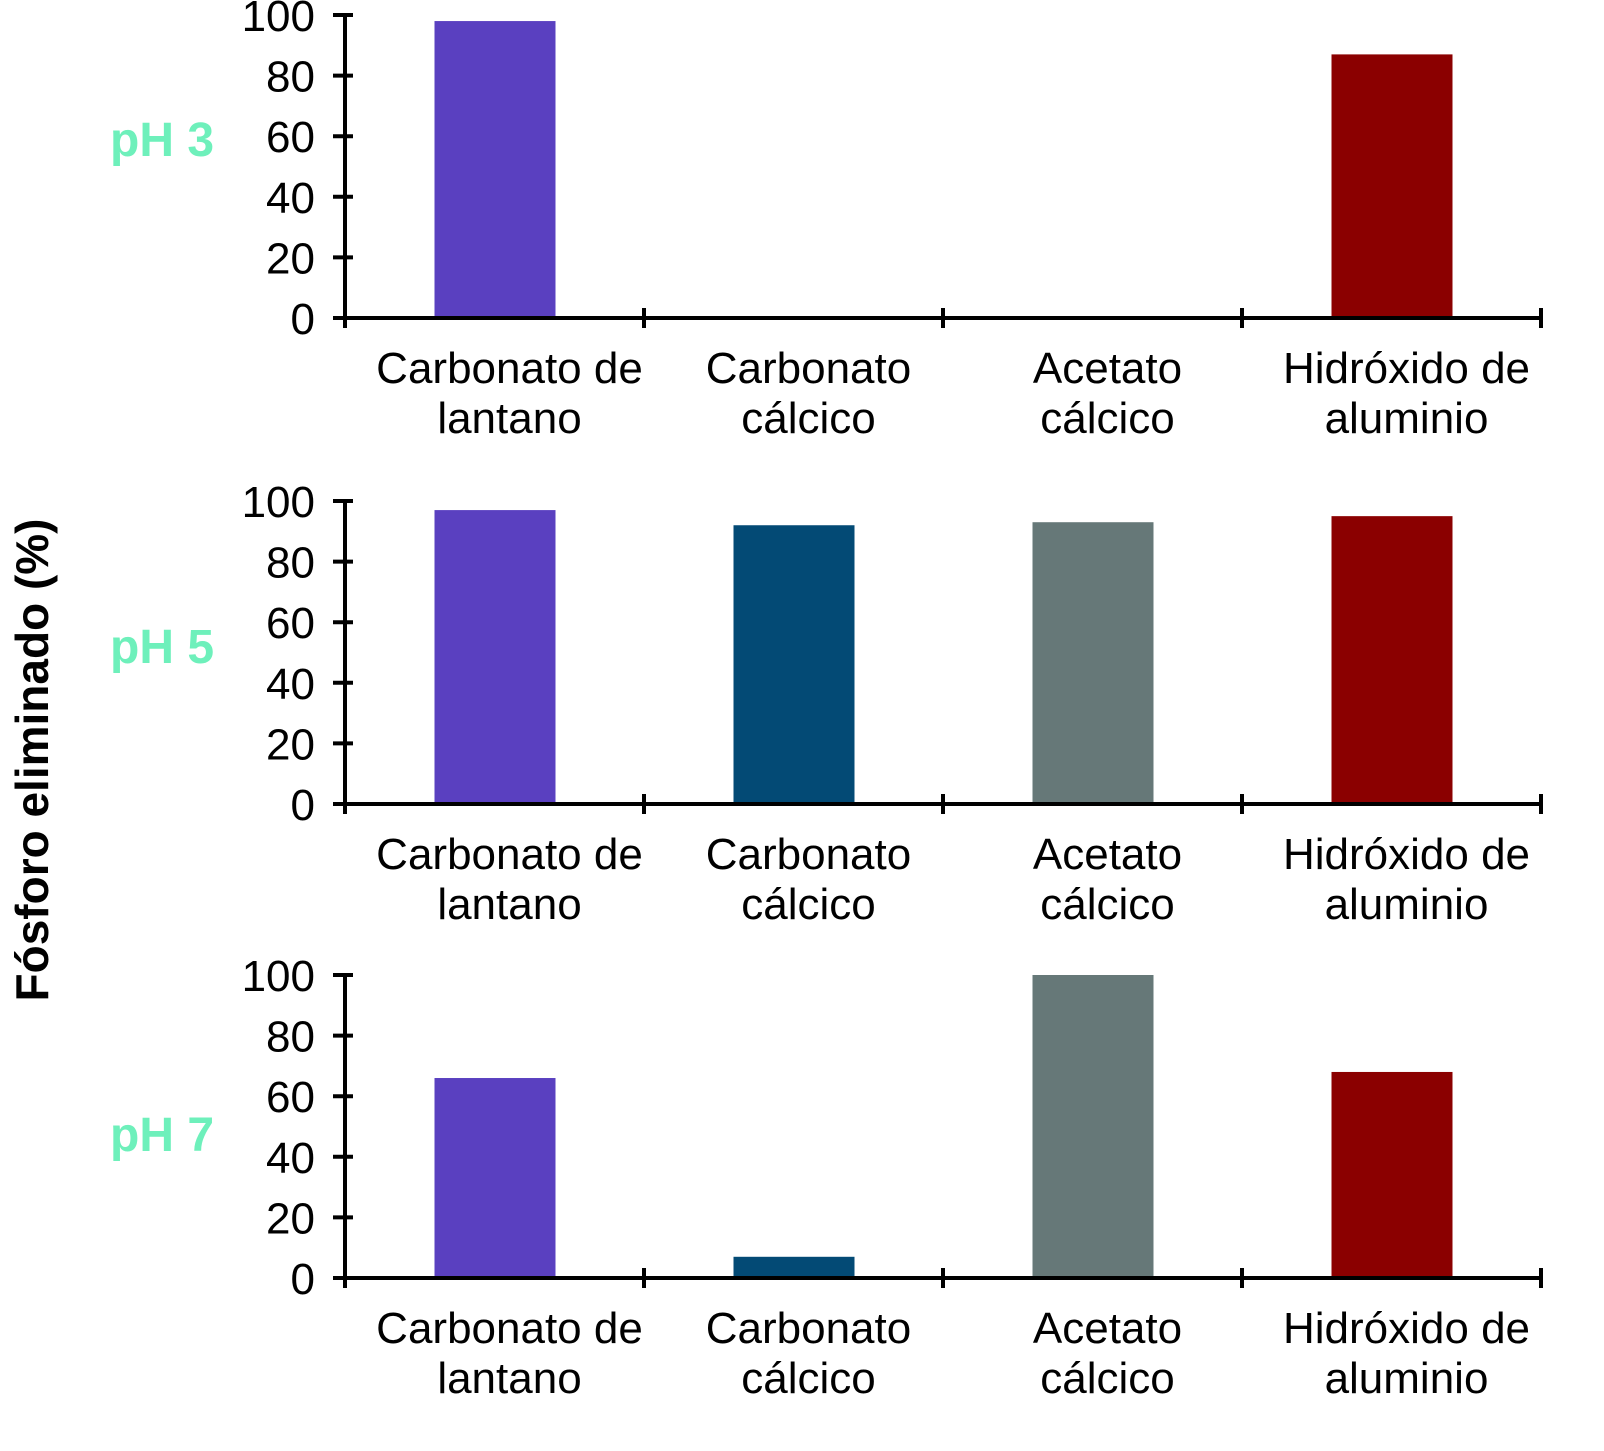  I want to click on panel-label: pH 5, so click(162, 647).